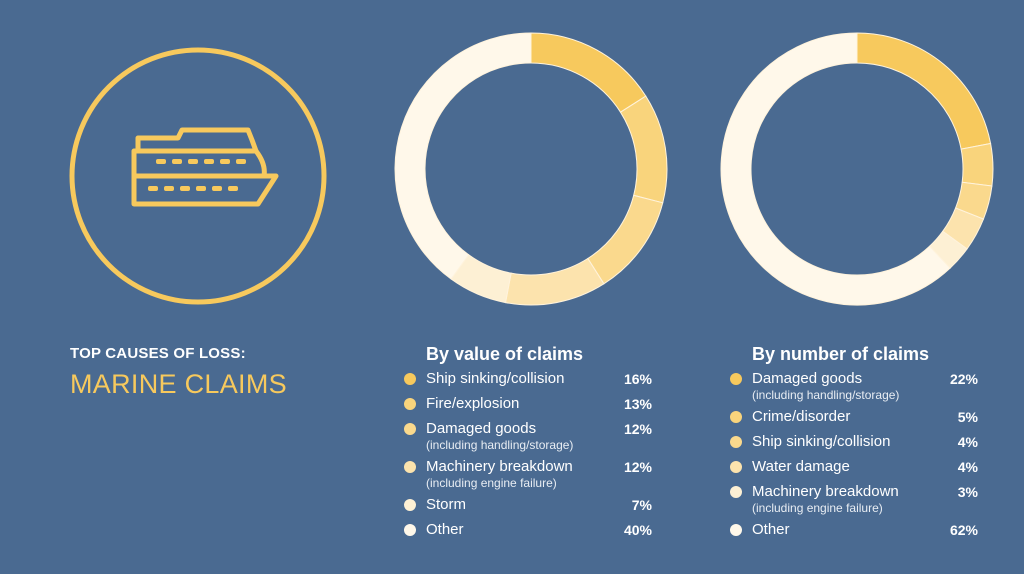 The height and width of the screenshot is (574, 1024). Describe the element at coordinates (860, 530) in the screenshot. I see `legend-item: Other 62%` at that location.